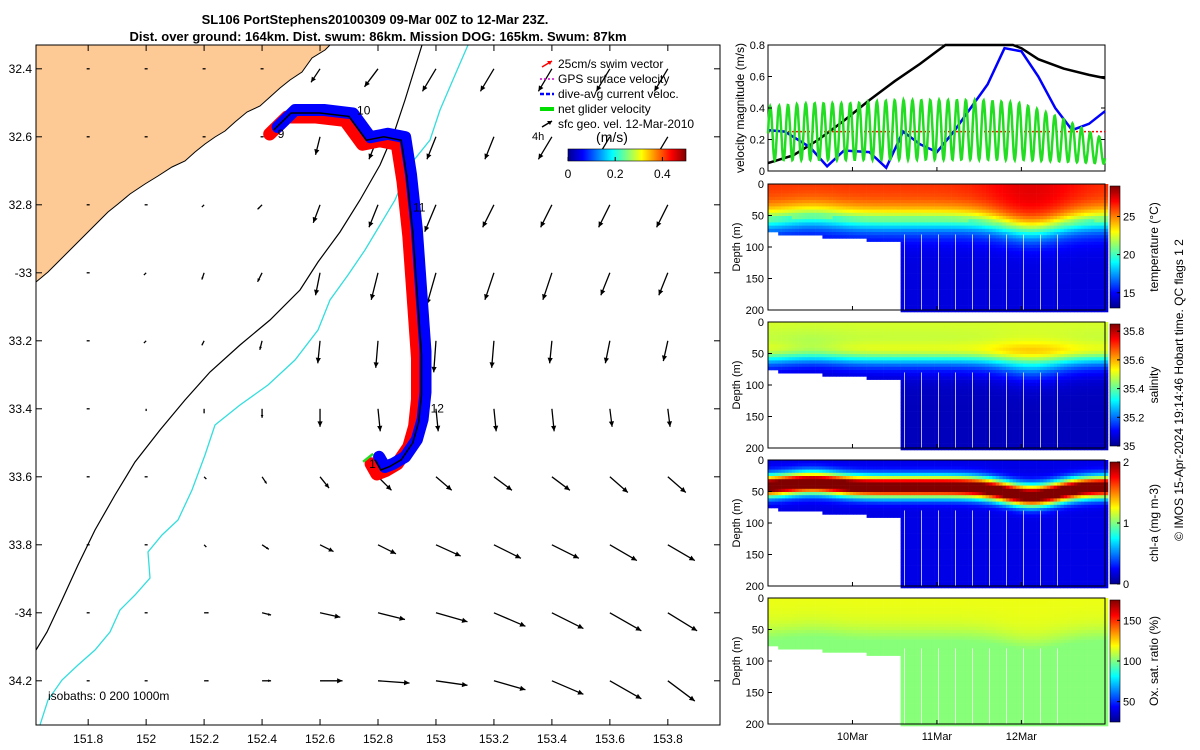  What do you see at coordinates (1133, 361) in the screenshot?
I see `section-colorbar-tick: 35.6` at bounding box center [1133, 361].